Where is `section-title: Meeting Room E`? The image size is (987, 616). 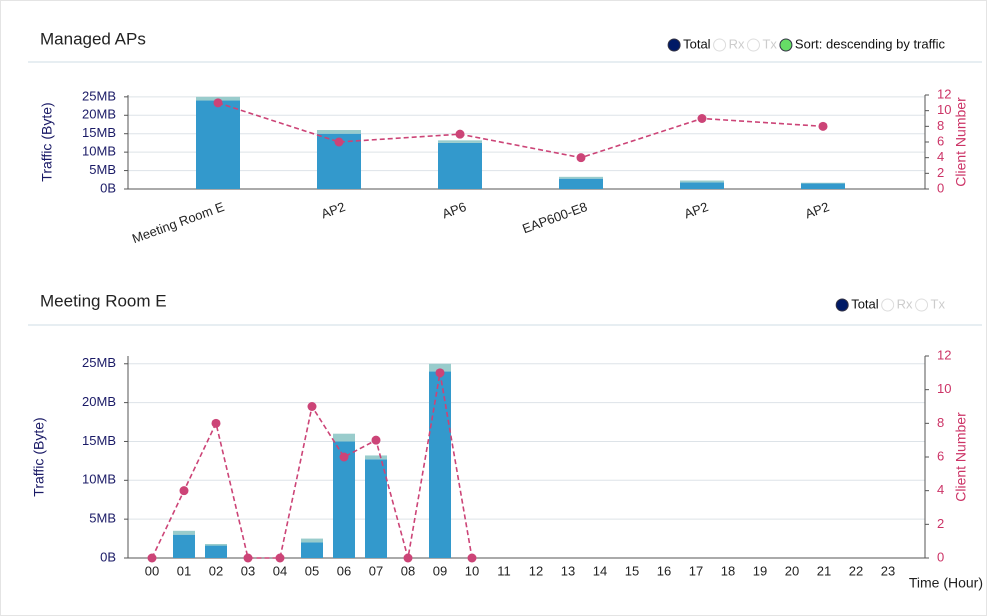
section-title: Meeting Room E is located at coordinates (103, 300).